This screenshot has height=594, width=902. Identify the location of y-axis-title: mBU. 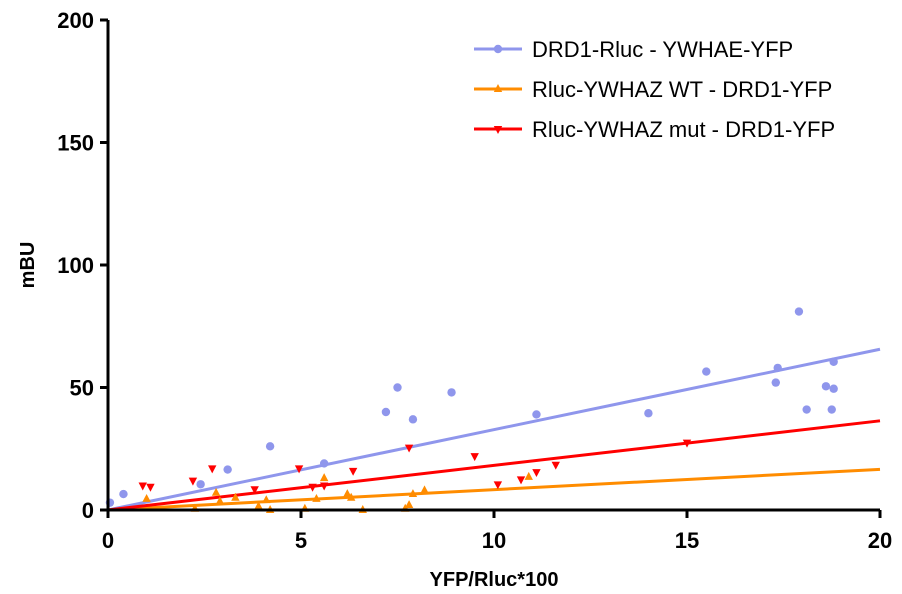
(28, 265).